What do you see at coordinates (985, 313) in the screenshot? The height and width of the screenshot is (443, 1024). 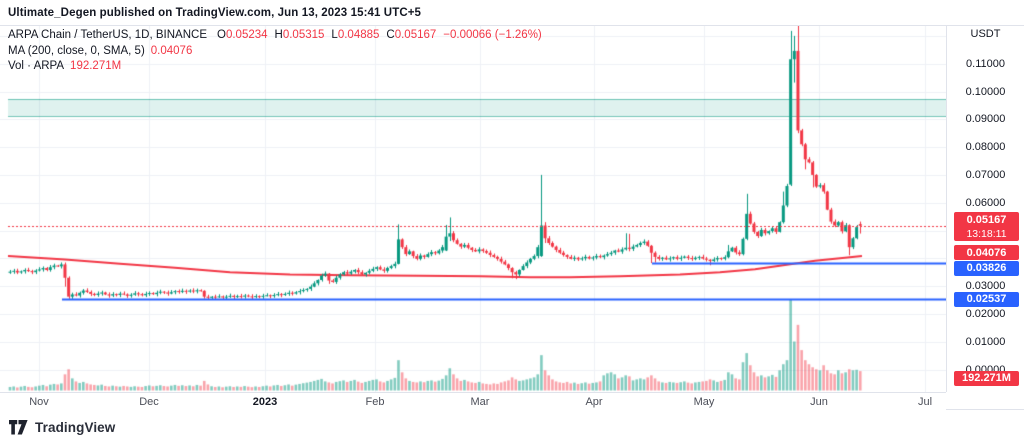 I see `price-axis-label: 0.02000` at bounding box center [985, 313].